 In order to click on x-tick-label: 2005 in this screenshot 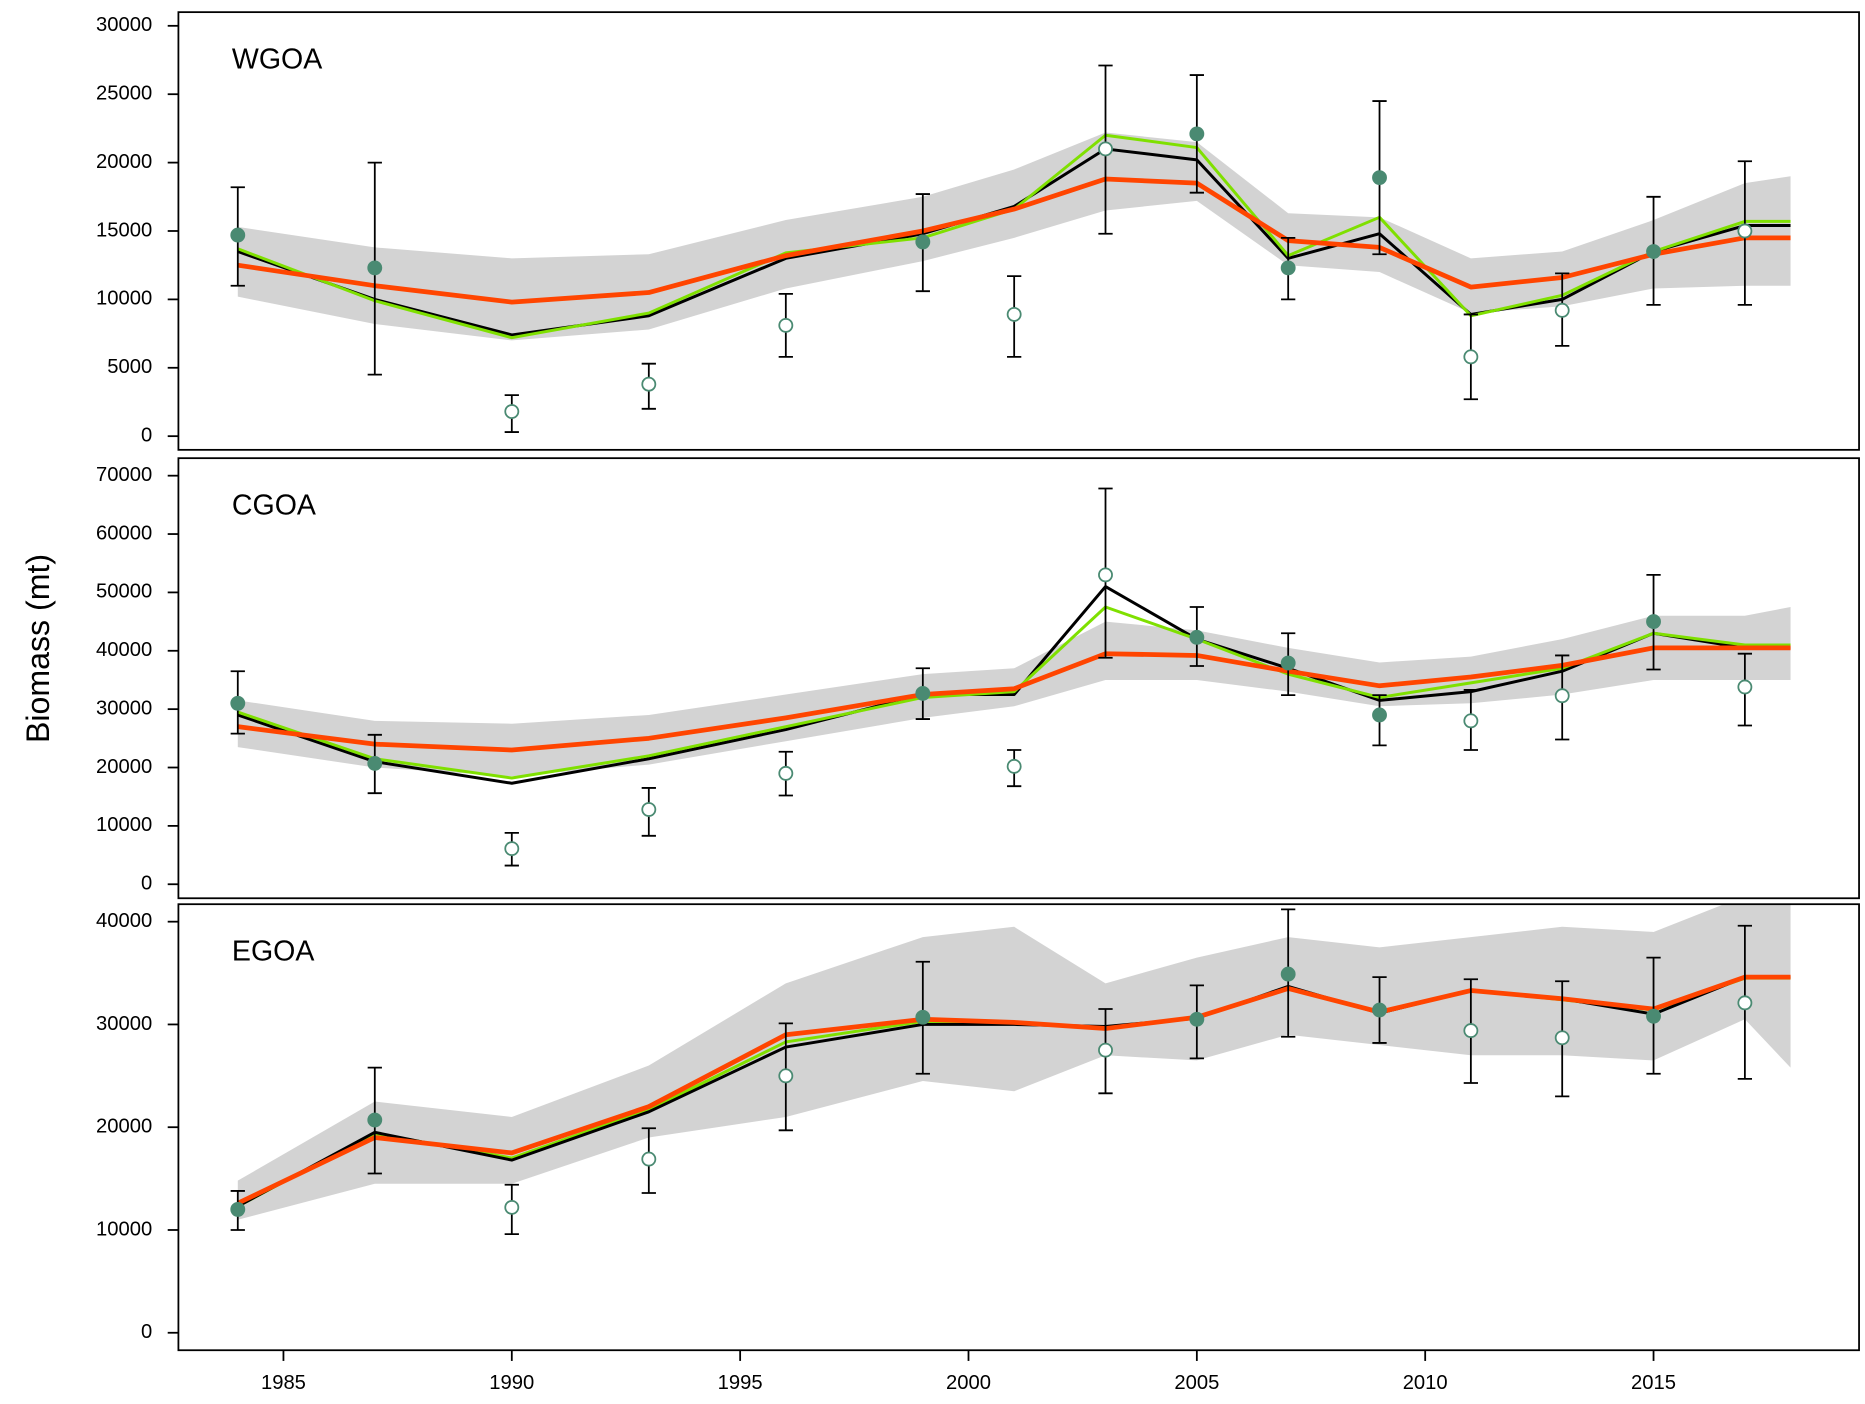, I will do `click(1196, 1383)`.